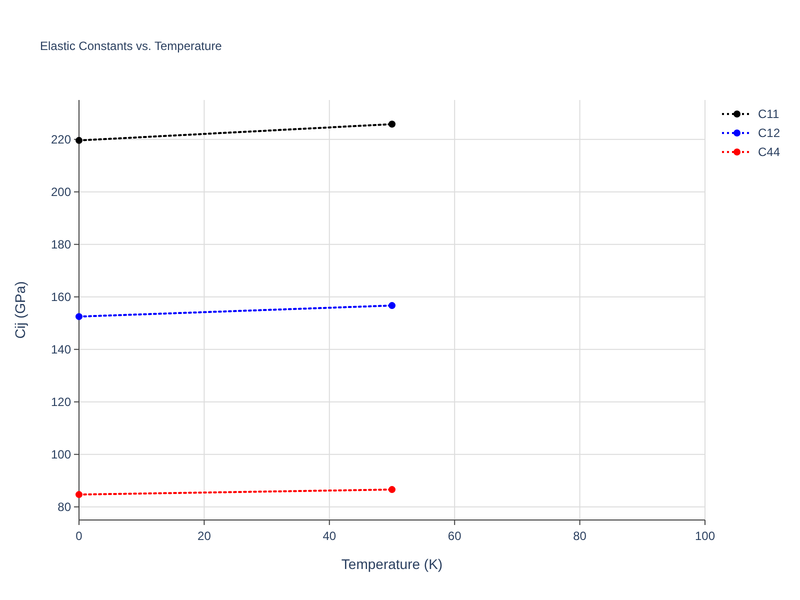 The width and height of the screenshot is (800, 600). I want to click on x-tick-label: 20, so click(205, 536).